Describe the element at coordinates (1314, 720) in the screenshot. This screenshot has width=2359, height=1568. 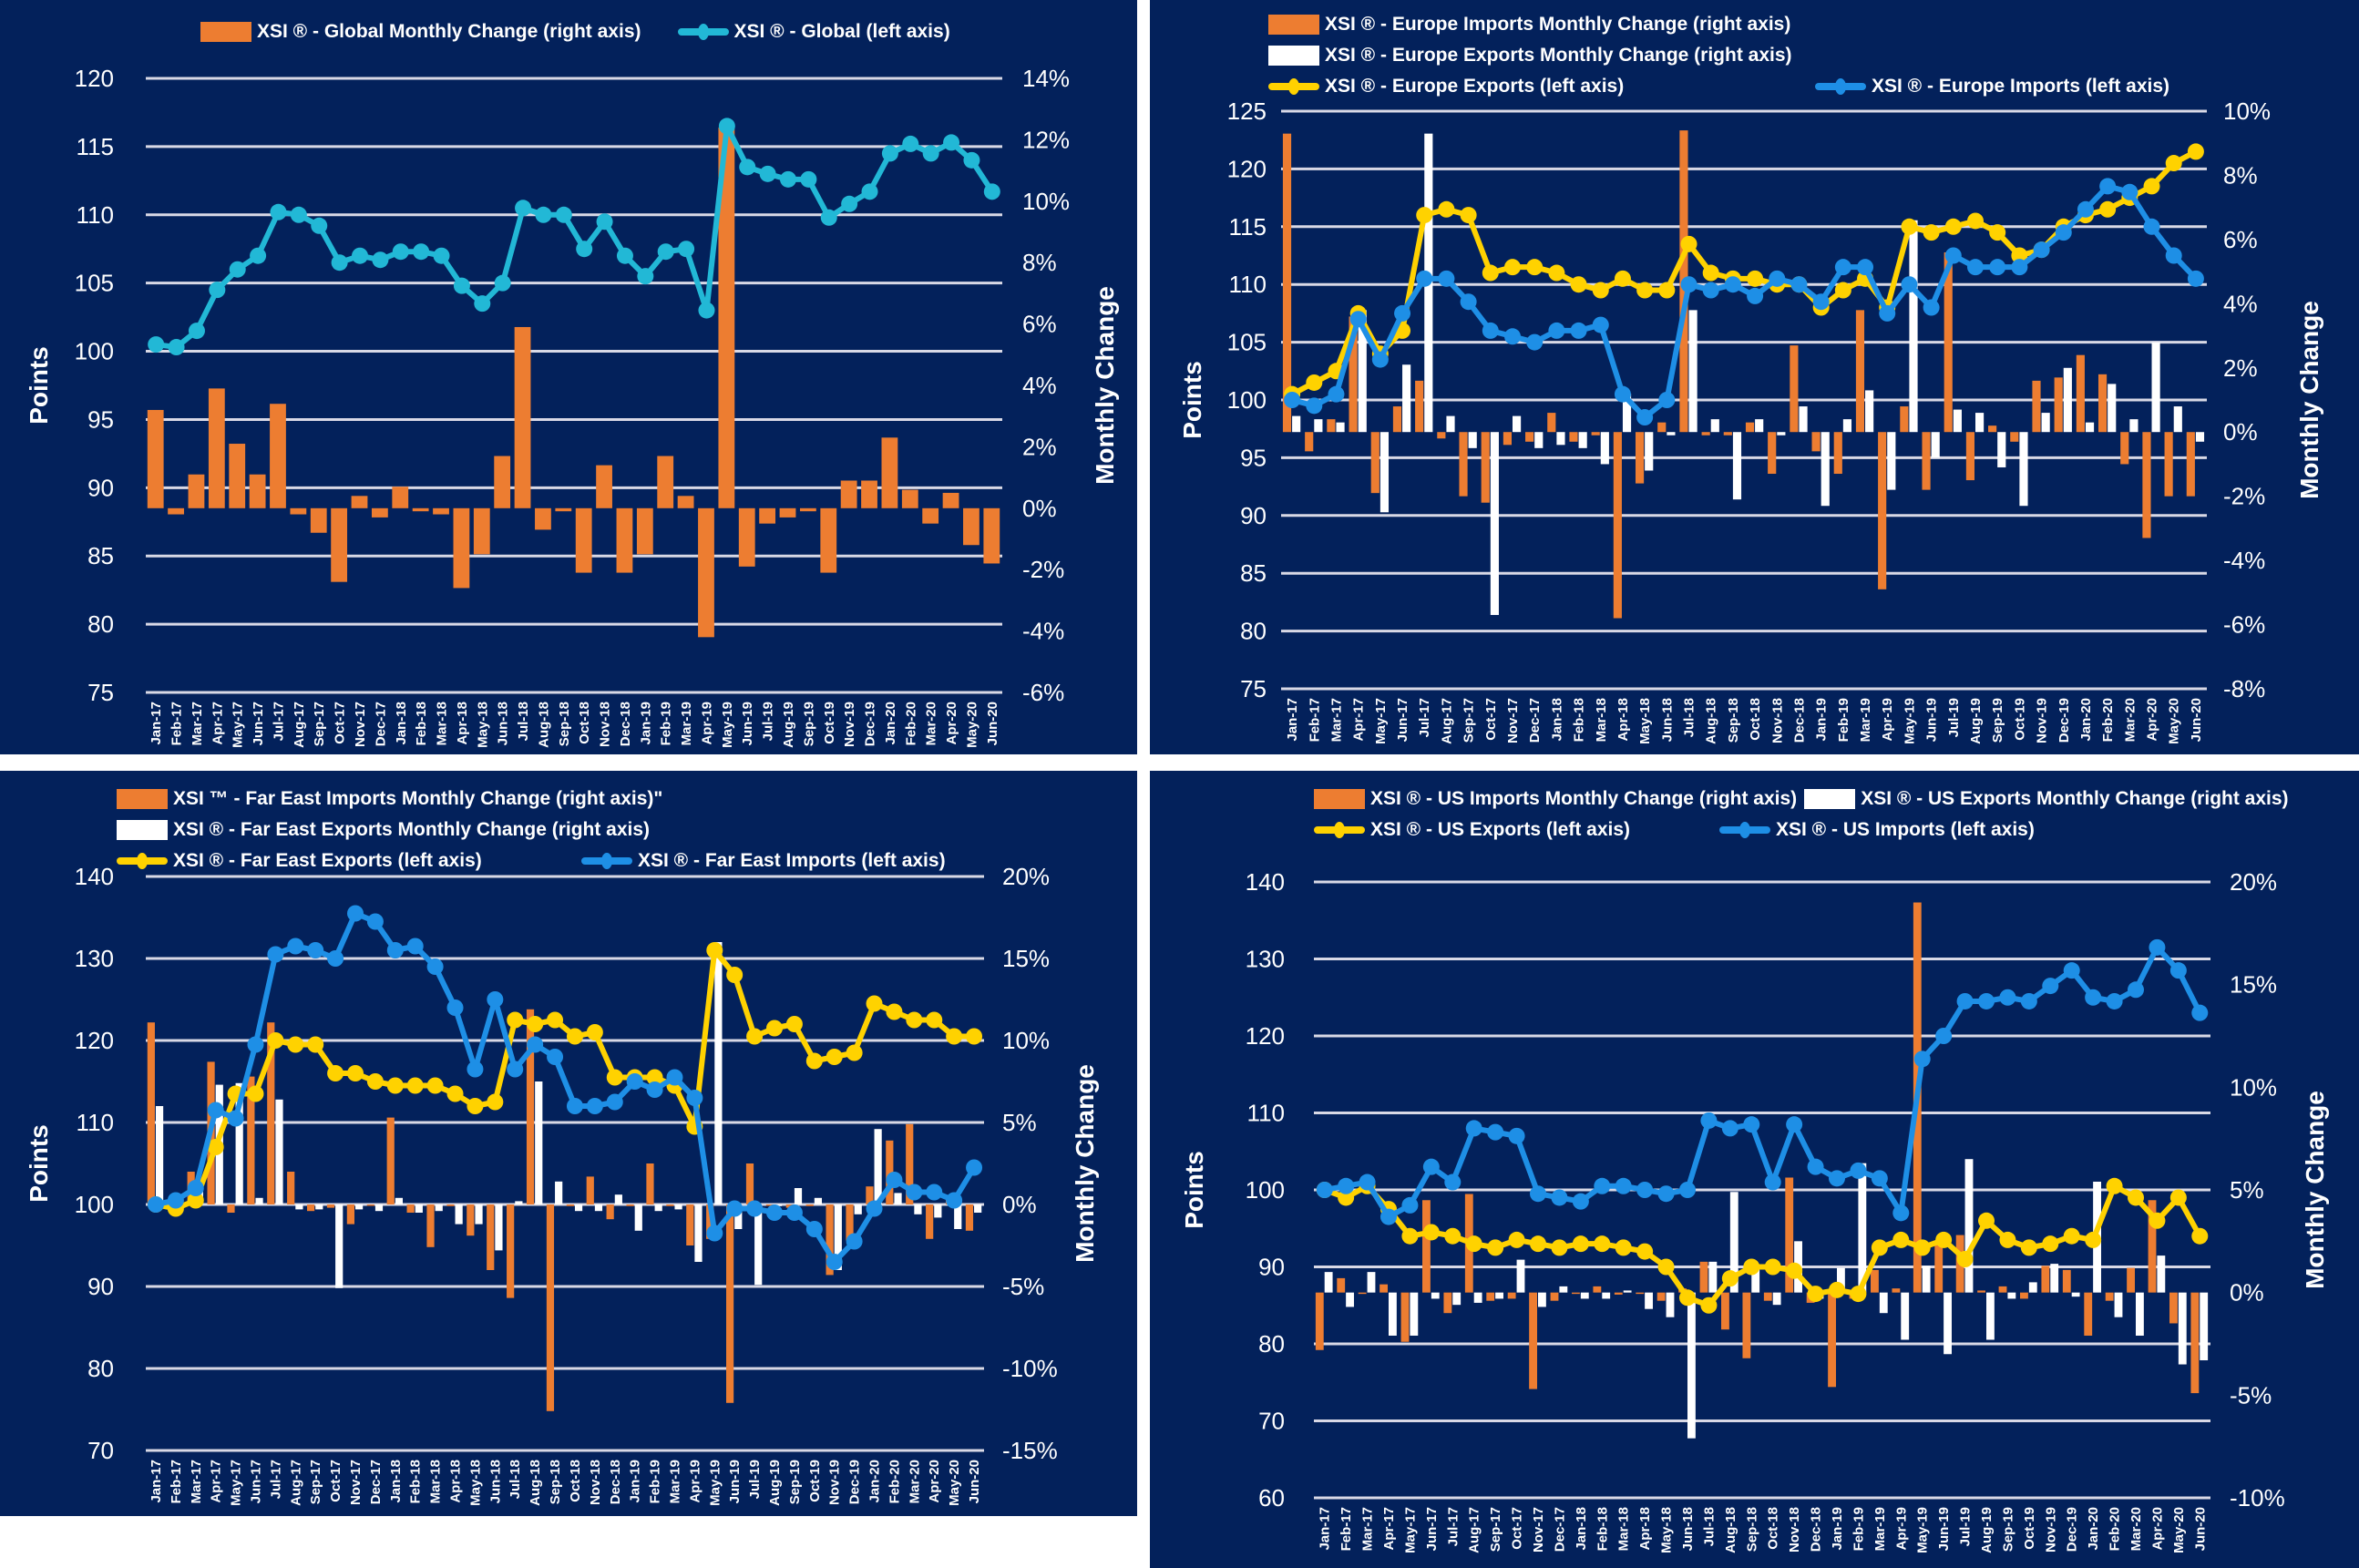
I see `x-tick-label: Feb-17` at that location.